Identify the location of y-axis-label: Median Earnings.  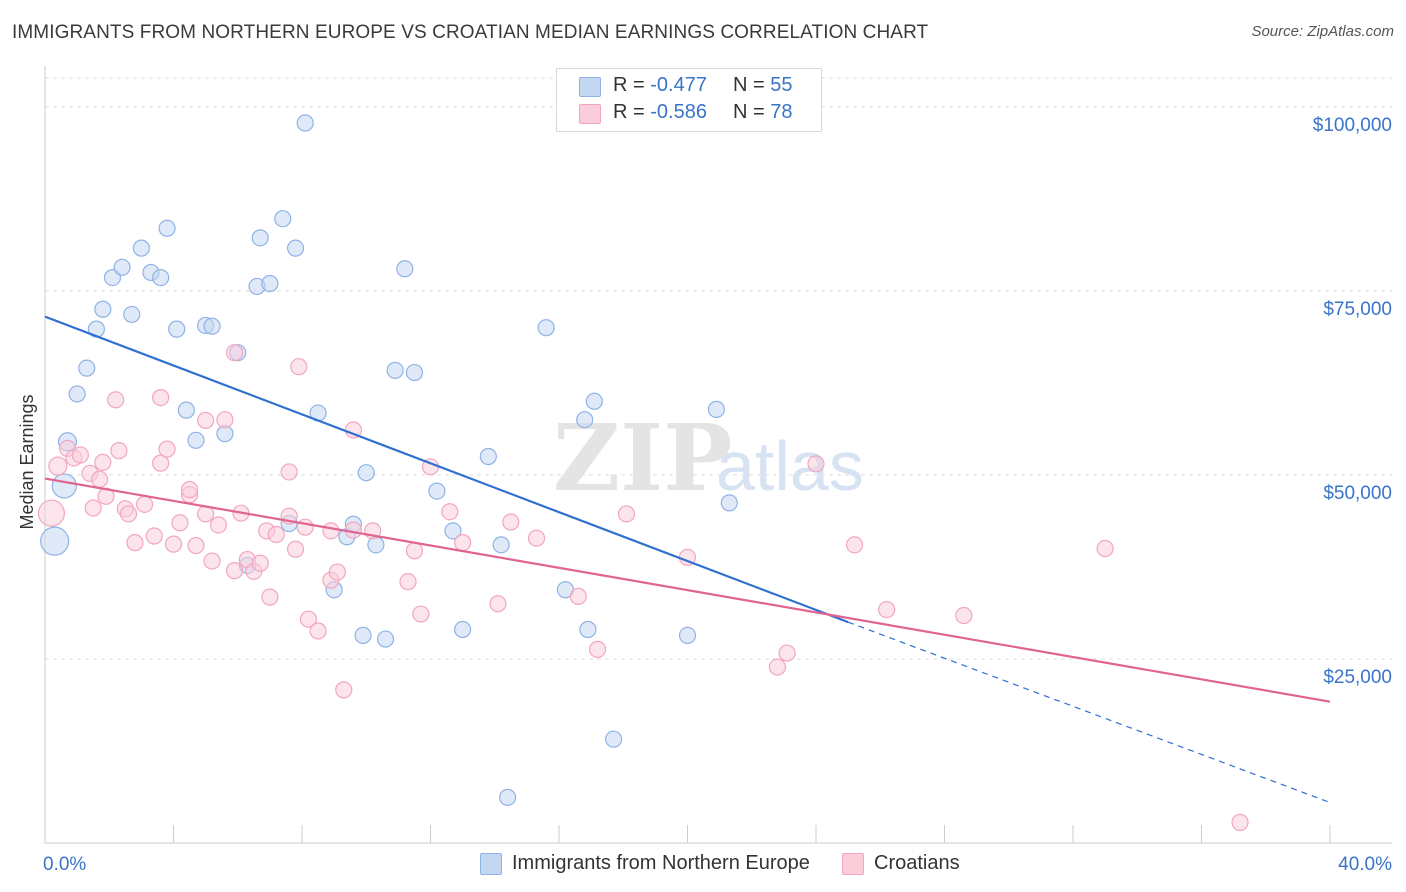
(27, 461).